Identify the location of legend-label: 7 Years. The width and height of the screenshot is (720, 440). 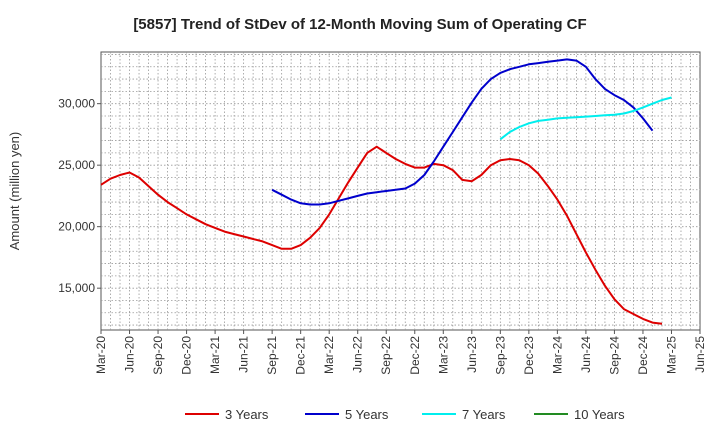
(484, 414).